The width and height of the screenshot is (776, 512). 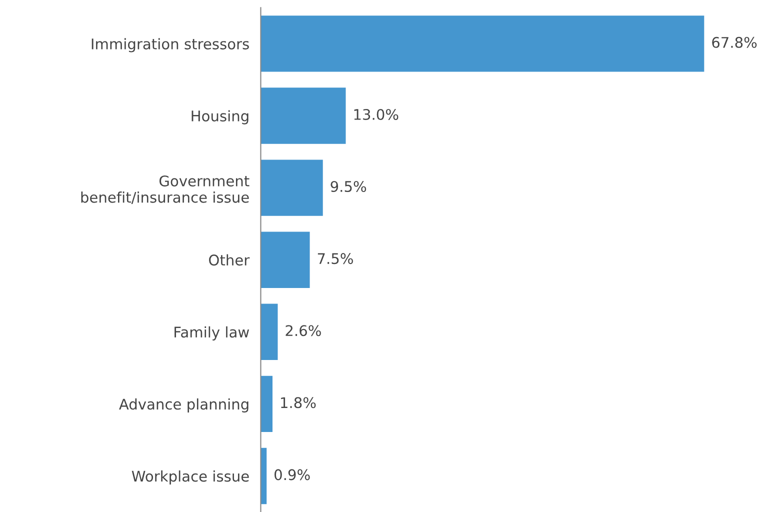 I want to click on y-tick-label: Government benefit/insurance issue, so click(x=165, y=189).